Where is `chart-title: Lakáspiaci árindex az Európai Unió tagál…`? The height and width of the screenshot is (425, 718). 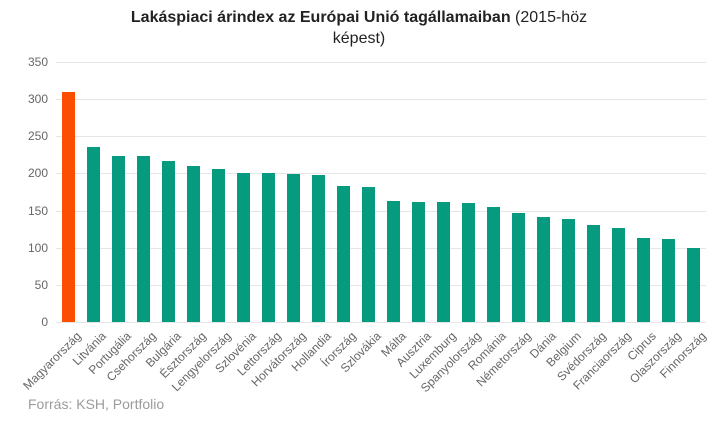
chart-title: Lakáspiaci árindex az Európai Unió tagál… is located at coordinates (359, 28).